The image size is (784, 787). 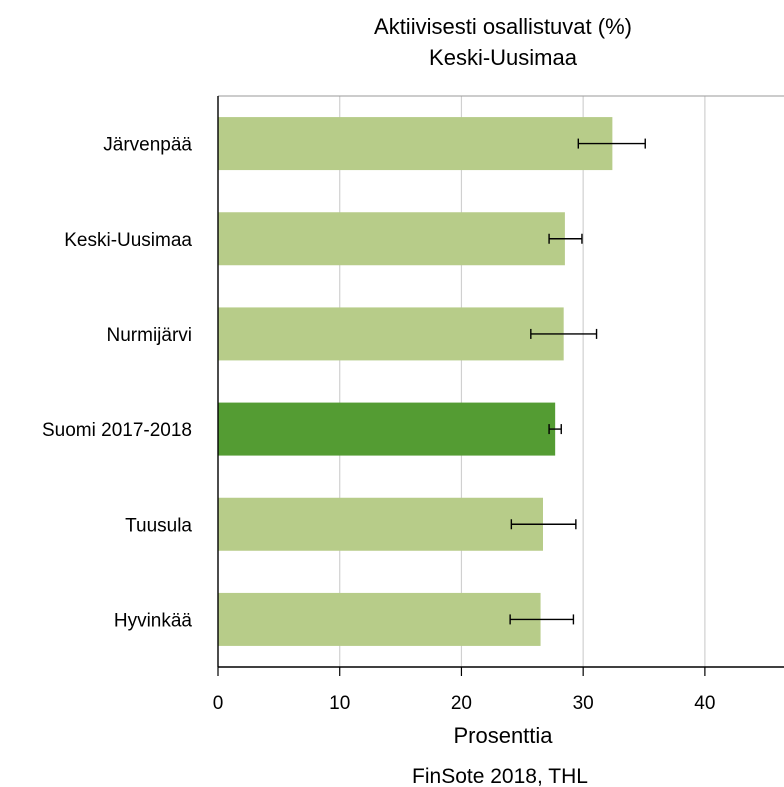 What do you see at coordinates (704, 703) in the screenshot?
I see `x-tick-label: 40` at bounding box center [704, 703].